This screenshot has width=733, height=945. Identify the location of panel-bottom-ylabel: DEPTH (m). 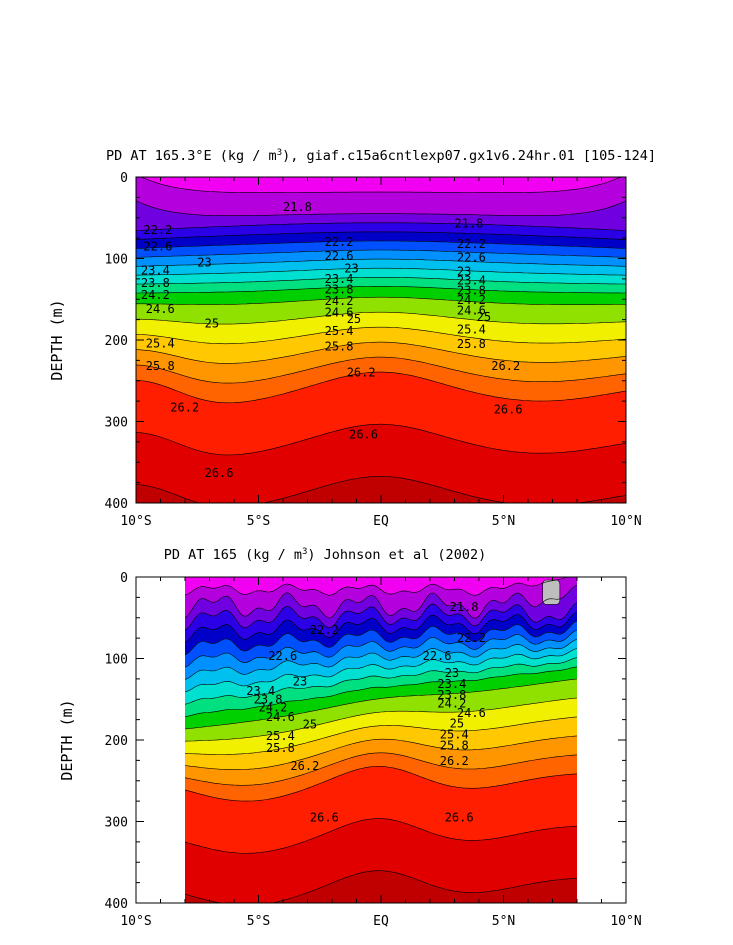
(67, 739).